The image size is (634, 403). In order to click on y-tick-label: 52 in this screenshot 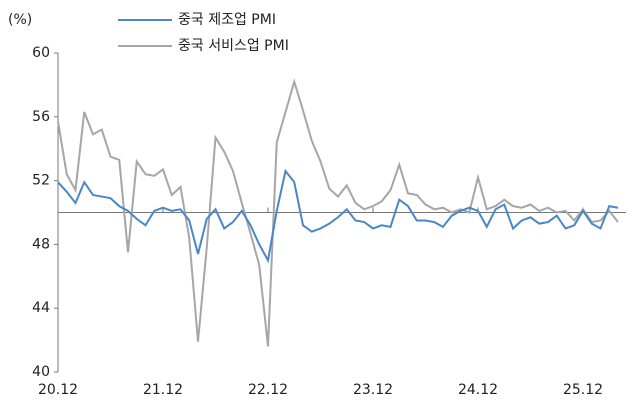, I will do `click(41, 181)`.